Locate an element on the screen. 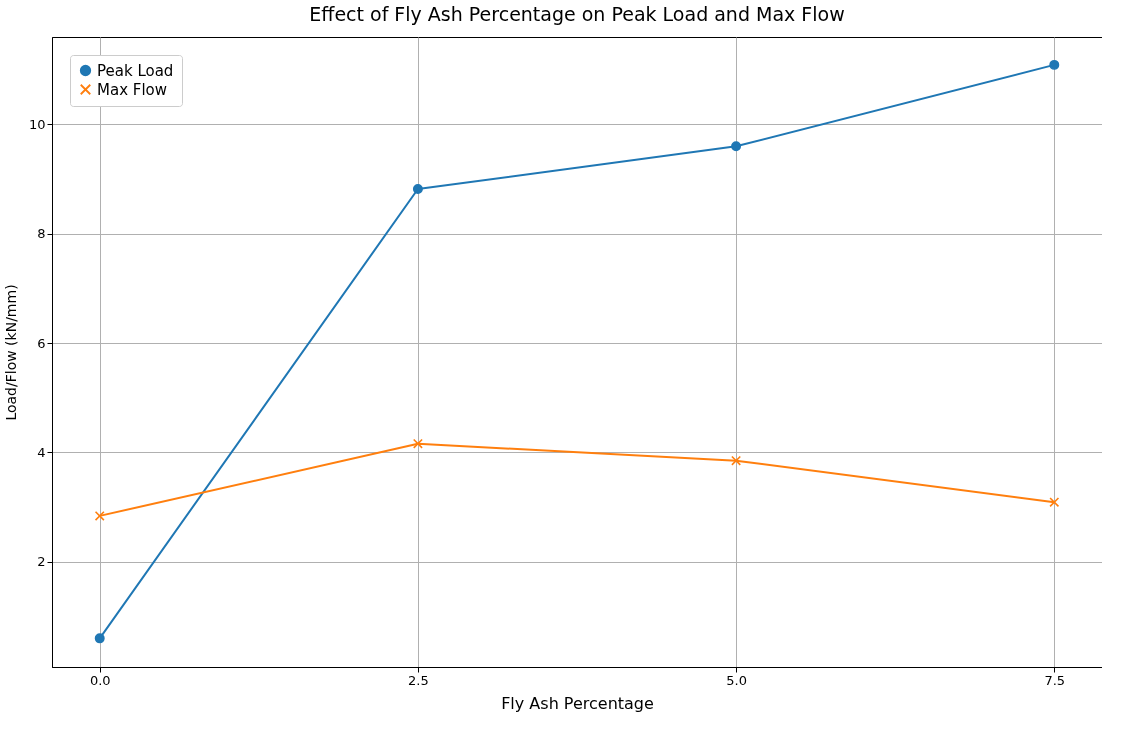 This screenshot has height=740, width=1126. y-axis-title: Load/Flow (kN/mm) is located at coordinates (10, 352).